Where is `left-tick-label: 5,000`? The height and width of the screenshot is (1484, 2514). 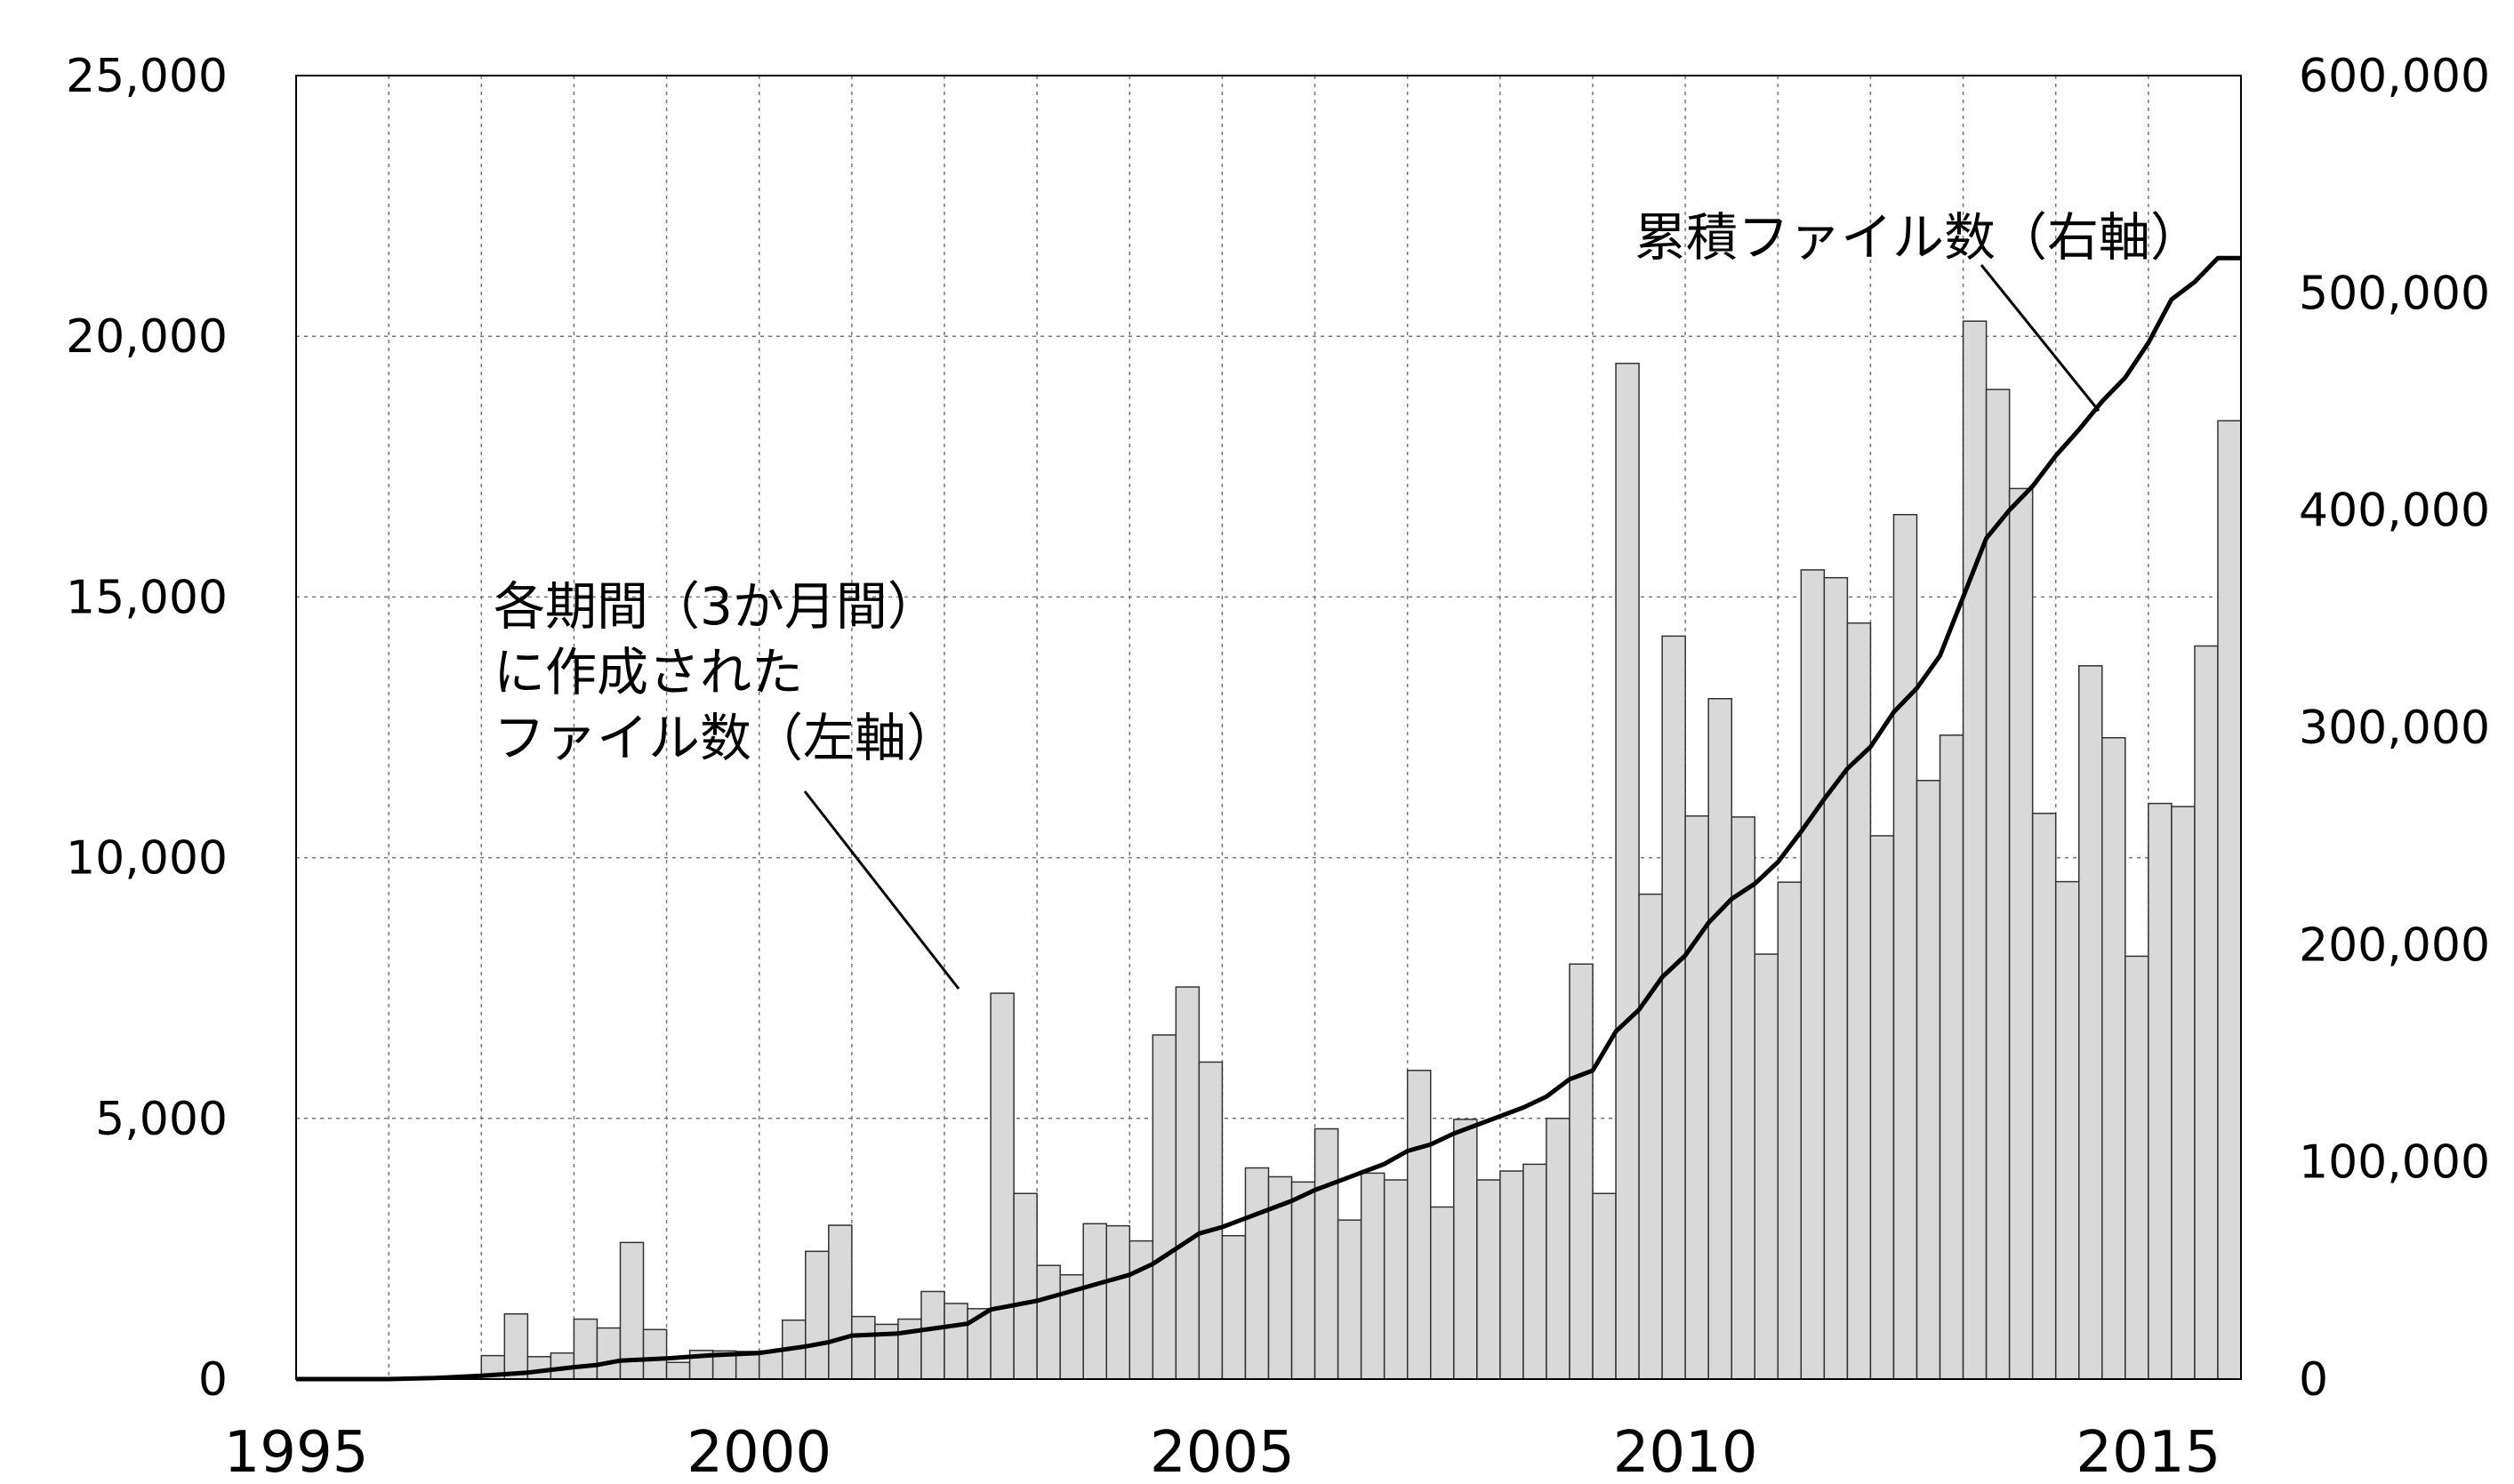
left-tick-label: 5,000 is located at coordinates (161, 1119).